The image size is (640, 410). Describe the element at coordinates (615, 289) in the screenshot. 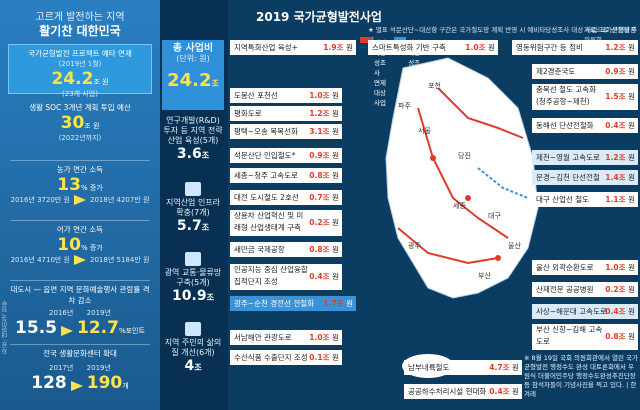

I see `project-amount: 0.2조` at that location.